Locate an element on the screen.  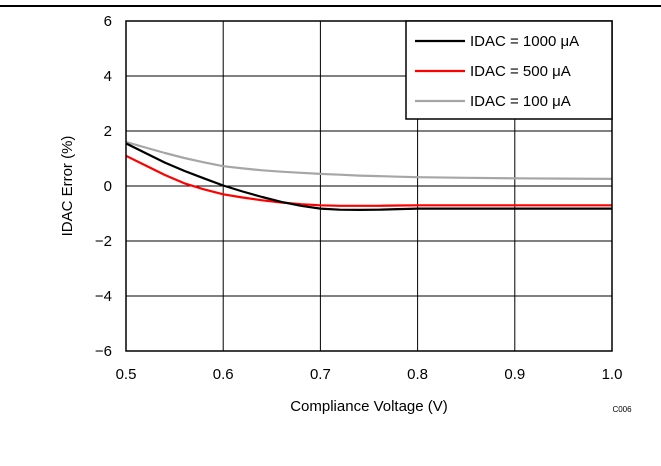
x-tick-label: 0.7 is located at coordinates (320, 374).